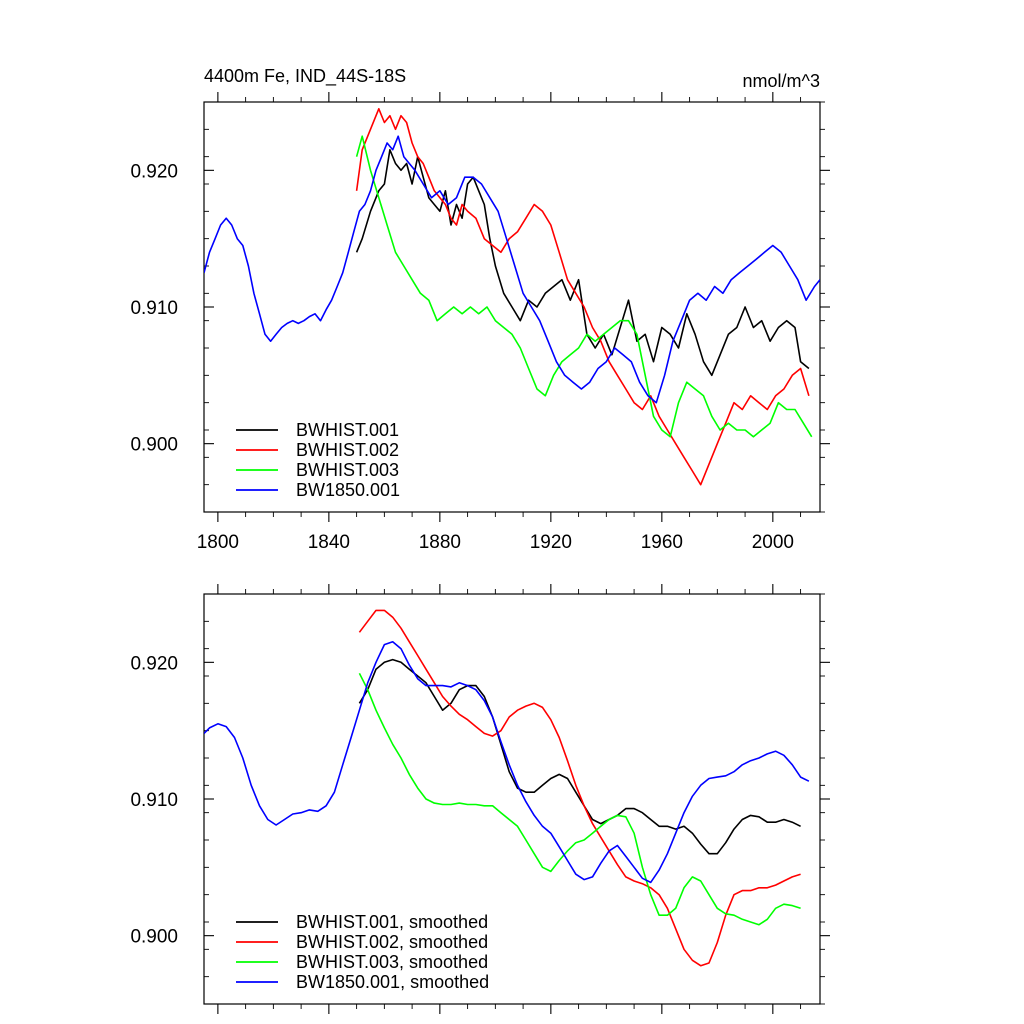  I want to click on legend-label: BWHIST.002, so click(347, 450).